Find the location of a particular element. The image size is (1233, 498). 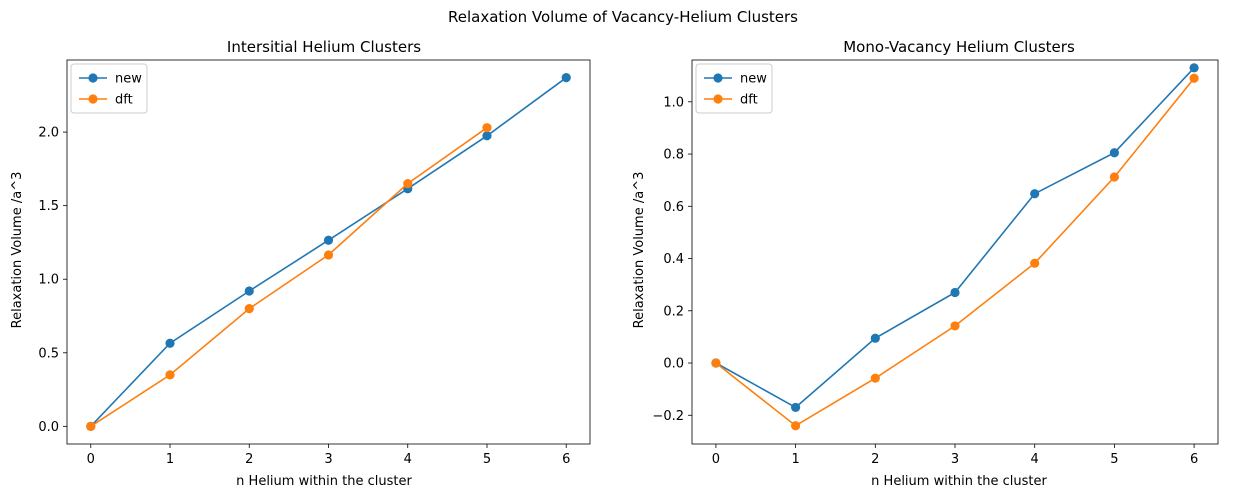

y-tick-label: 2.0 is located at coordinates (48, 133).